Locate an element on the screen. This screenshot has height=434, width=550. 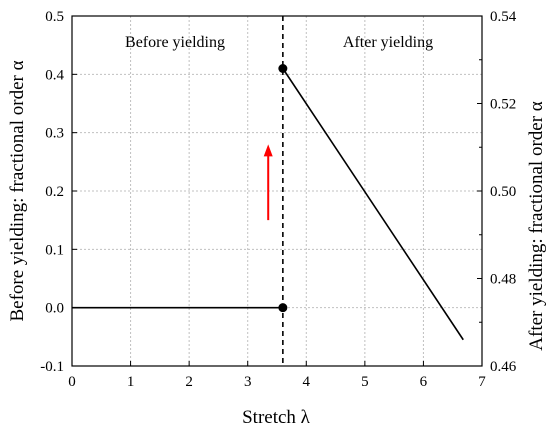
x-tick-label: 0 is located at coordinates (72, 382).